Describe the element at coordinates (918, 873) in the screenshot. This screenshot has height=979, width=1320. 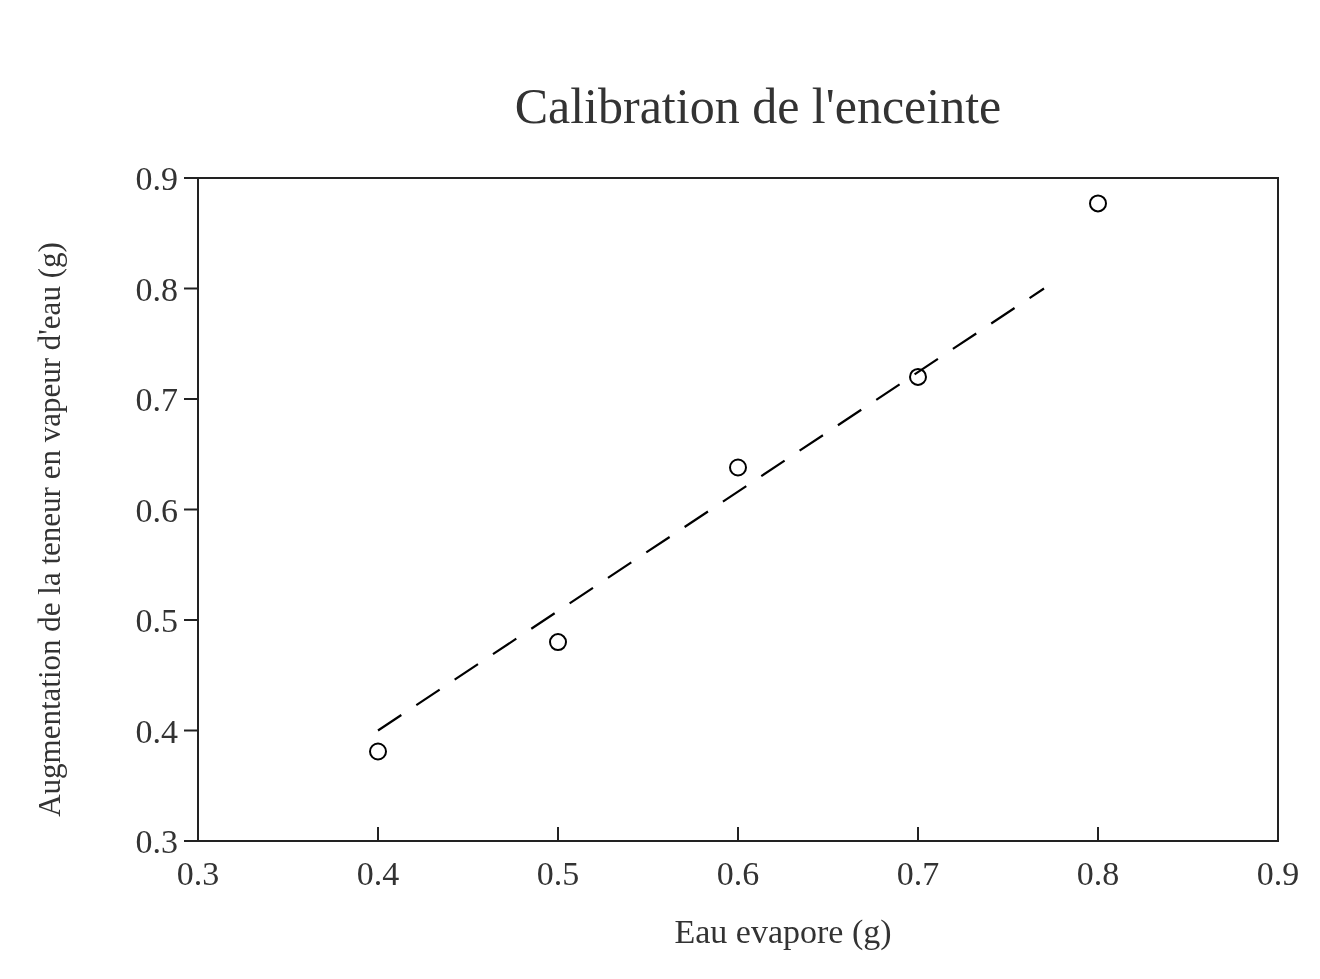
I see `x-tick-label: 0.7` at that location.